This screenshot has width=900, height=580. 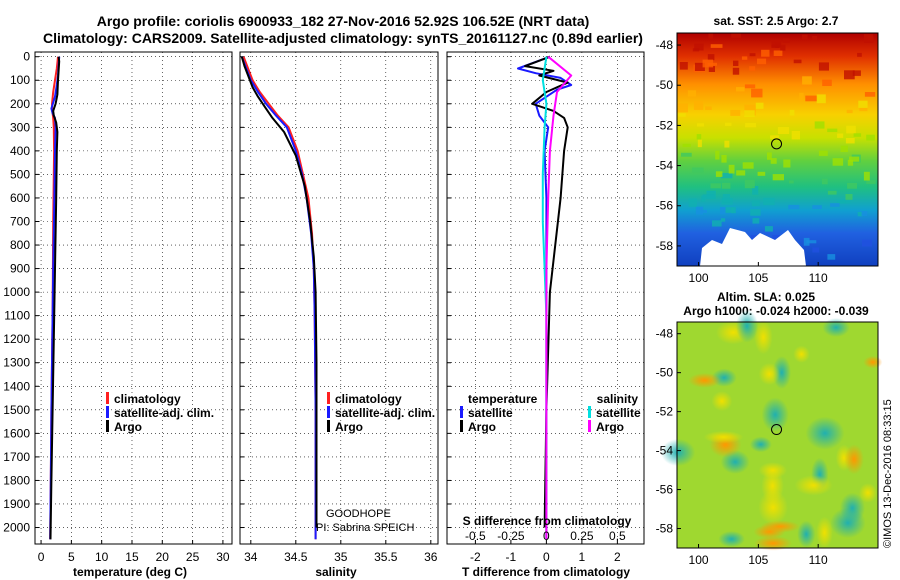 What do you see at coordinates (223, 557) in the screenshot?
I see `temperature-xtick-label: 30` at bounding box center [223, 557].